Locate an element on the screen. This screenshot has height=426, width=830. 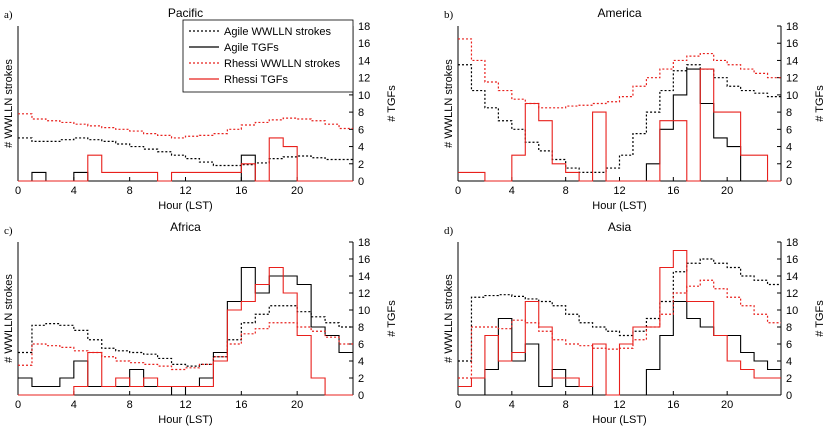
panel-letter: b) is located at coordinates (449, 15).